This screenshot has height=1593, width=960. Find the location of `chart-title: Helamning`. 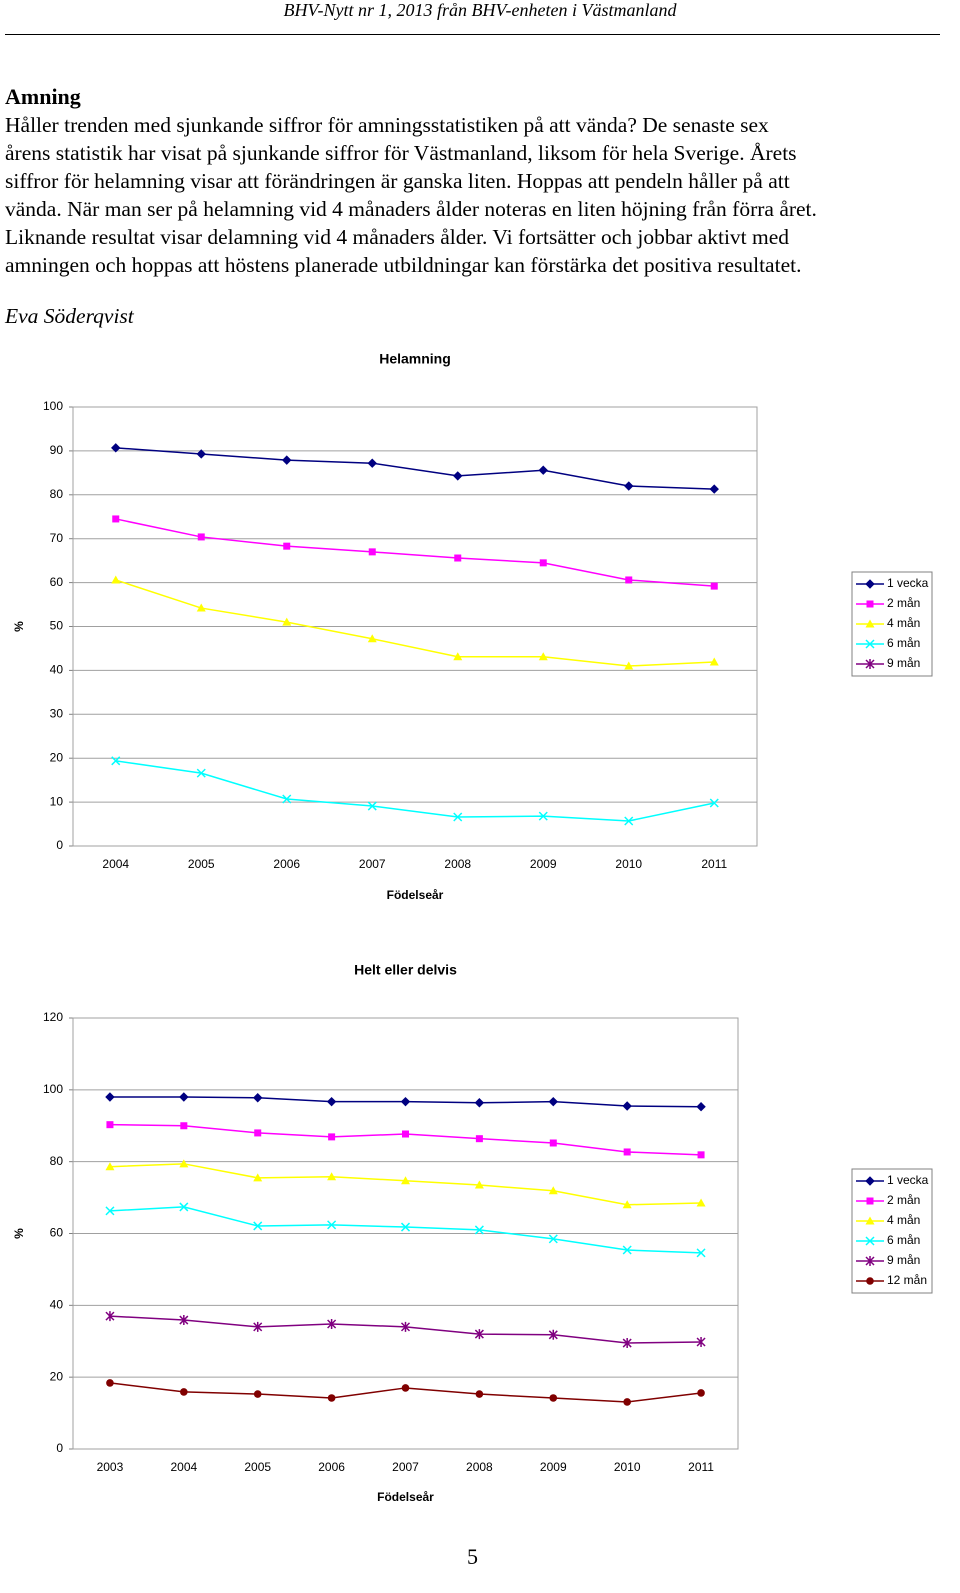

chart-title: Helamning is located at coordinates (415, 359).